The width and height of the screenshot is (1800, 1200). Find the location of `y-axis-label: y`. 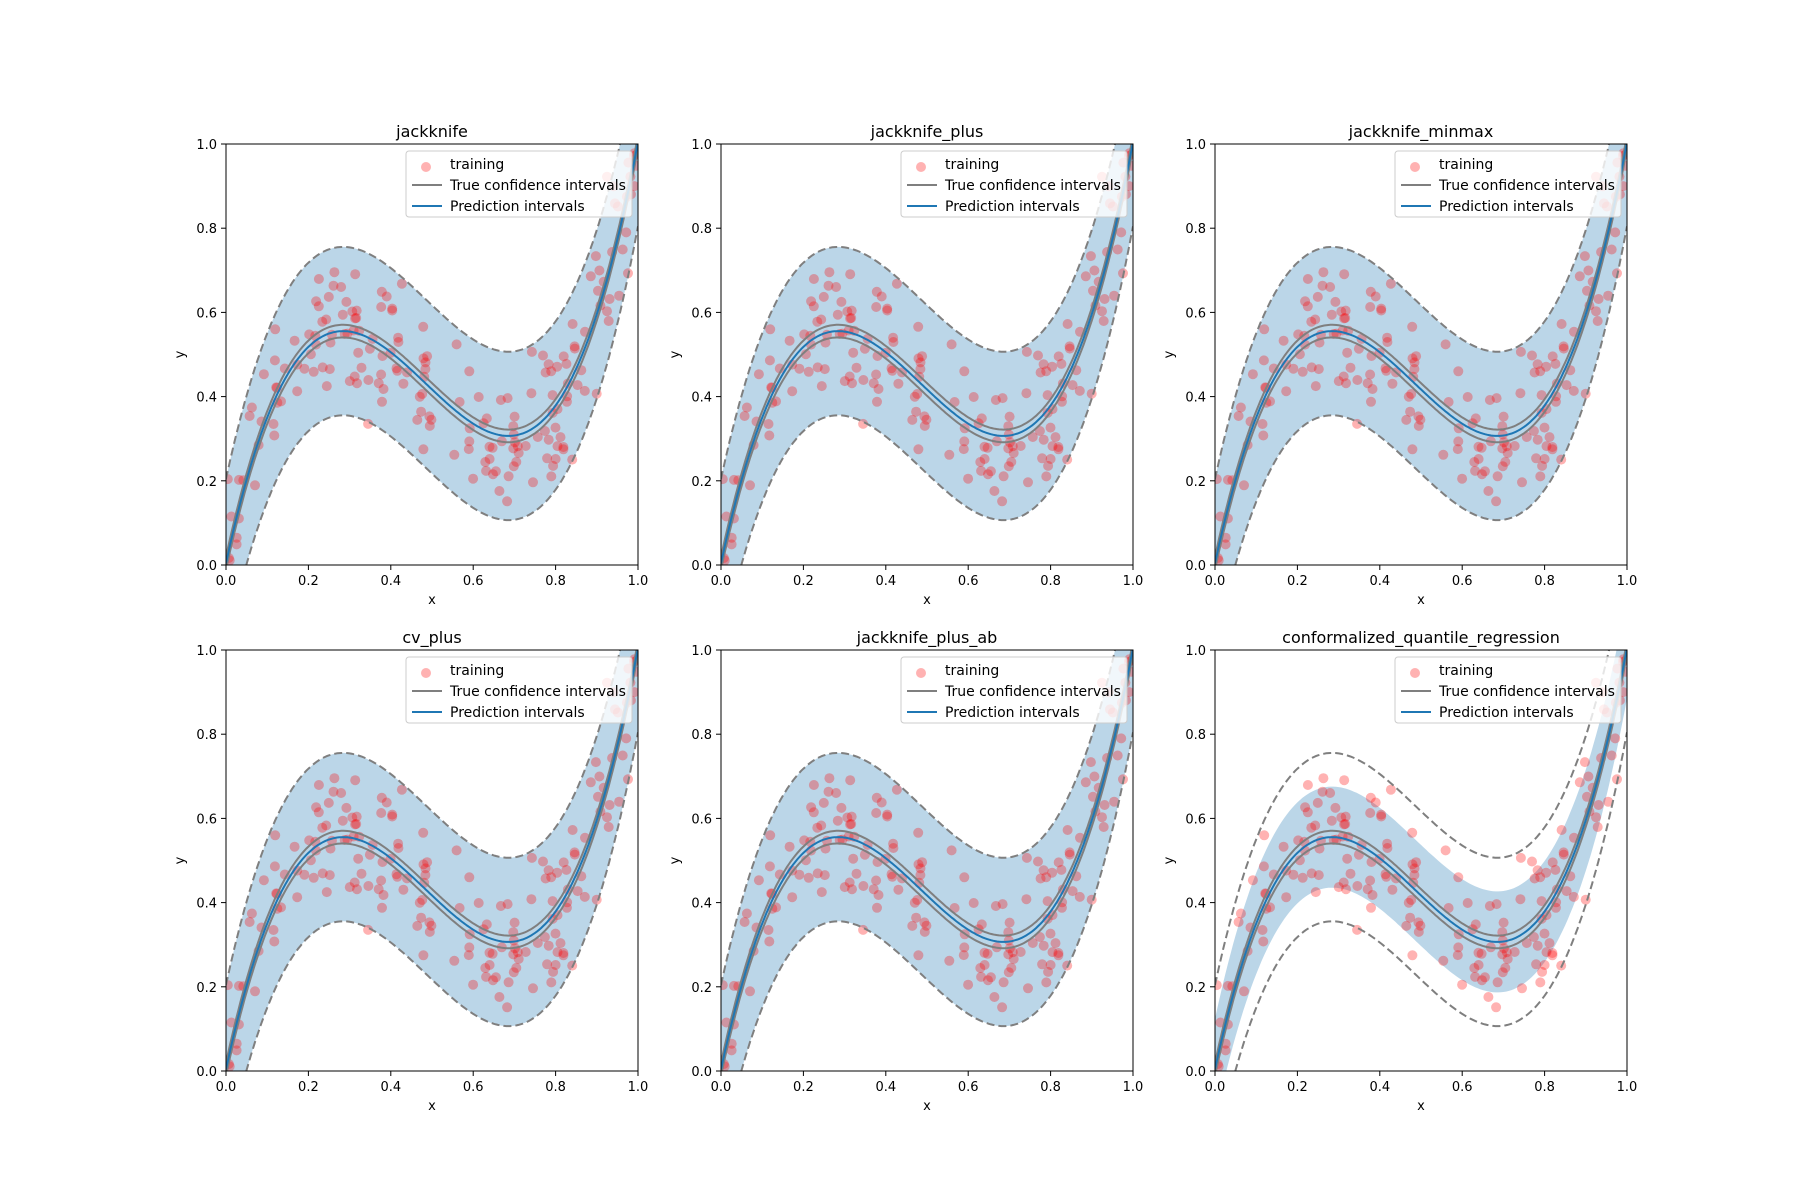

y-axis-label: y is located at coordinates (675, 354).